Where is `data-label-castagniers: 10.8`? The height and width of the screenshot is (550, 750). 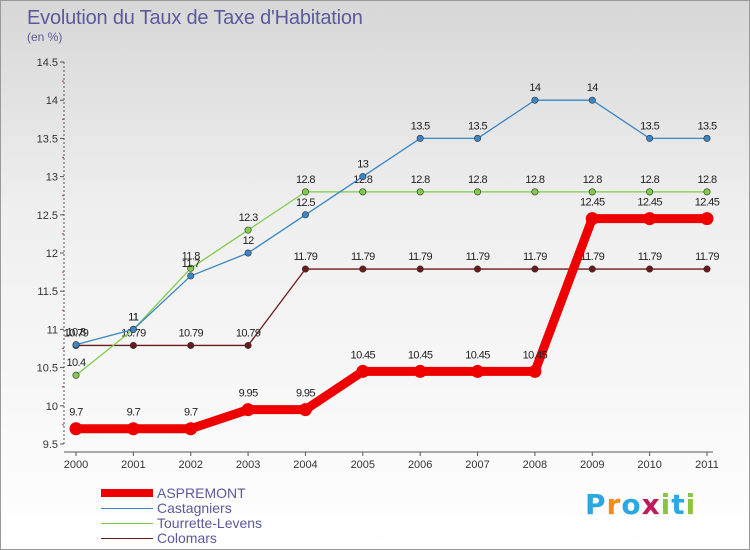
data-label-castagniers: 10.8 is located at coordinates (75, 333).